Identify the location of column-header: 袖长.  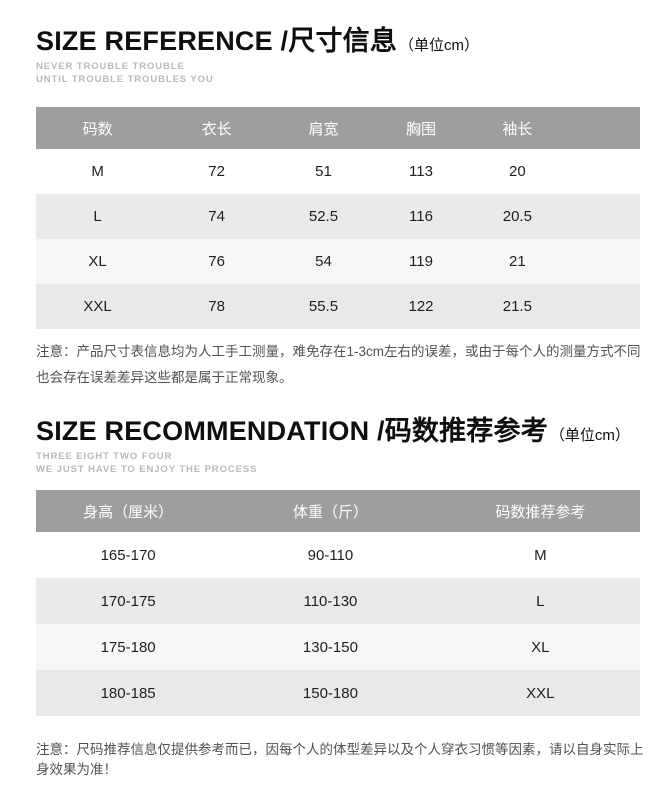
(517, 129).